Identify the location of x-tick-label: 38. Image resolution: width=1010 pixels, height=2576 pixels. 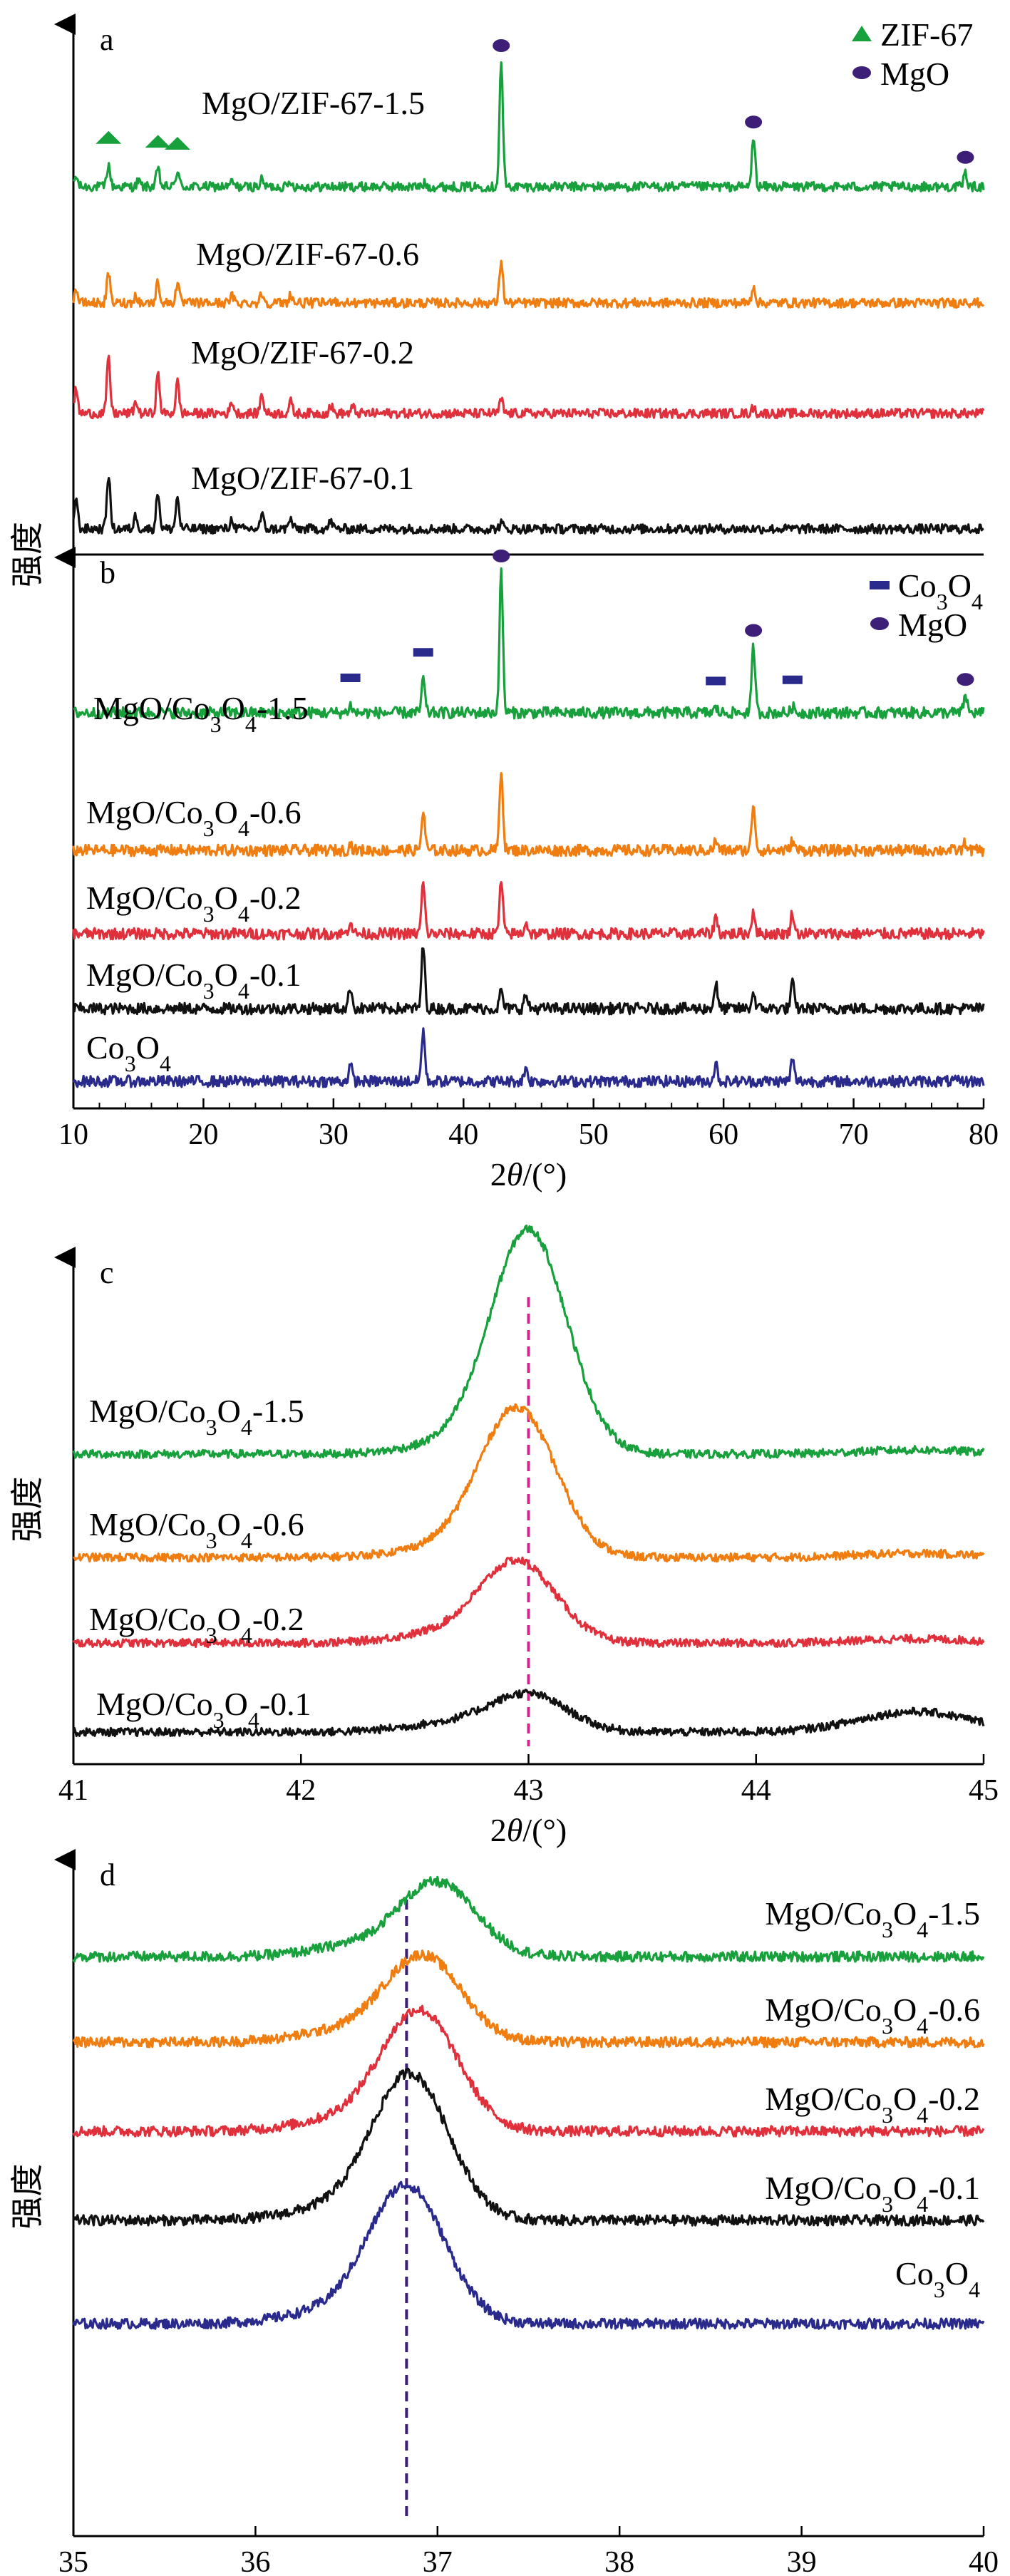
(619, 2561).